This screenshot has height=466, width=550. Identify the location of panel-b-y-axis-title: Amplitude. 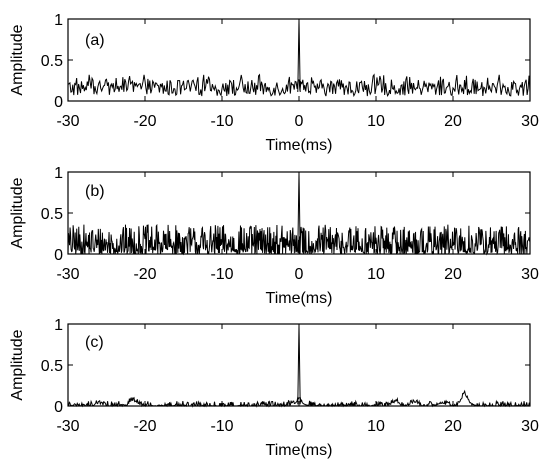
(17, 212).